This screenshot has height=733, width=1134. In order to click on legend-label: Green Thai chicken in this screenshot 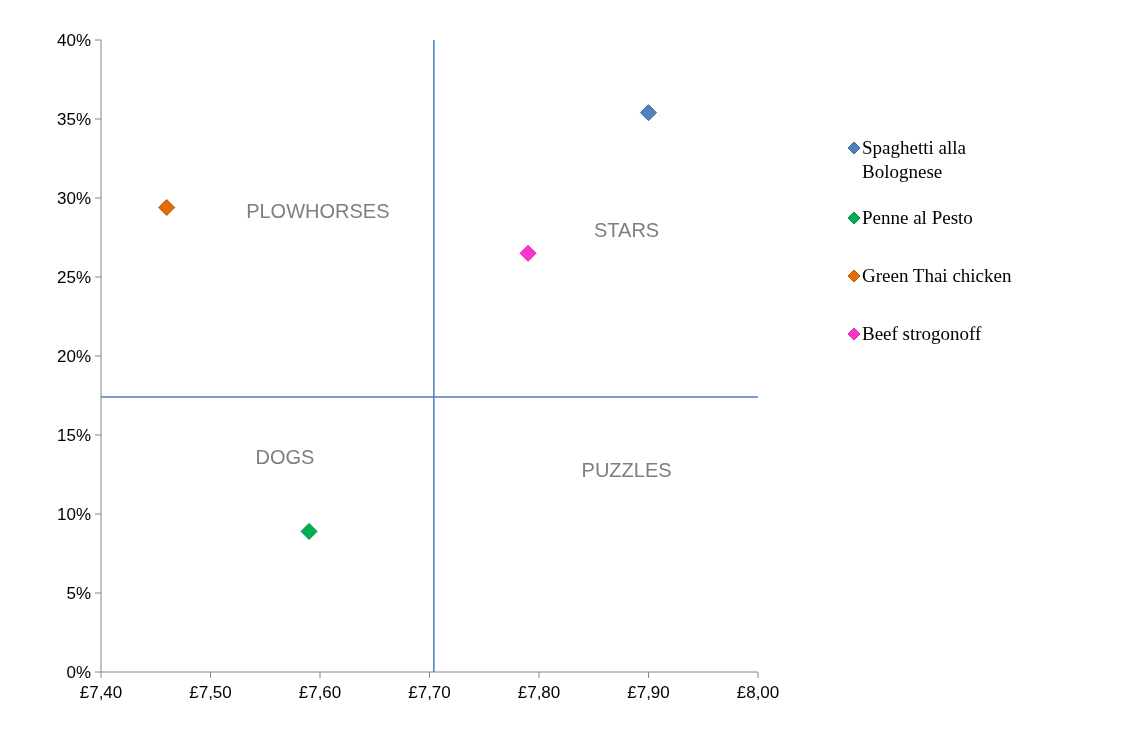, I will do `click(937, 275)`.